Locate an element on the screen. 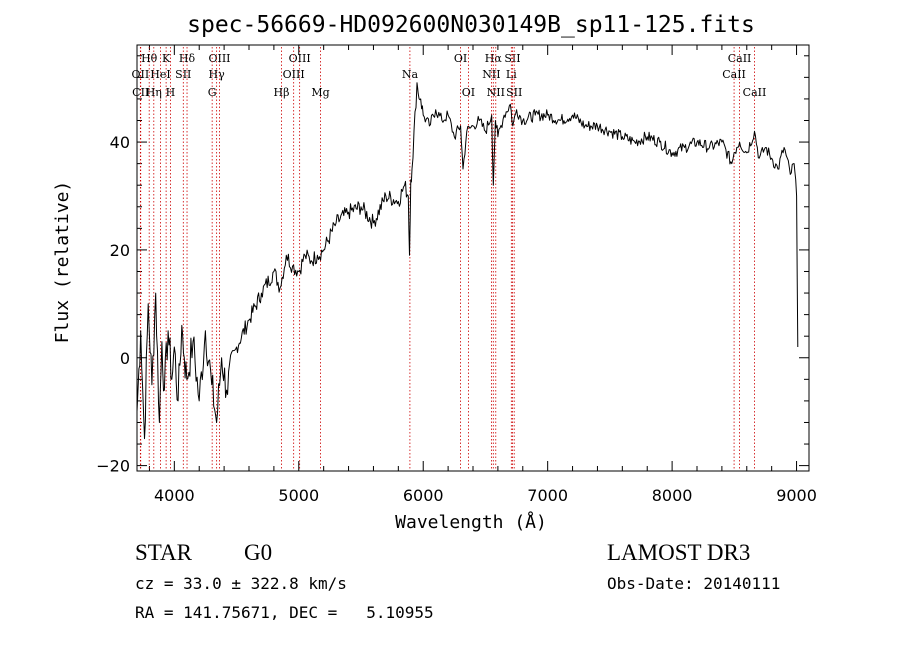  spectral-line-label: Mg is located at coordinates (320, 92).